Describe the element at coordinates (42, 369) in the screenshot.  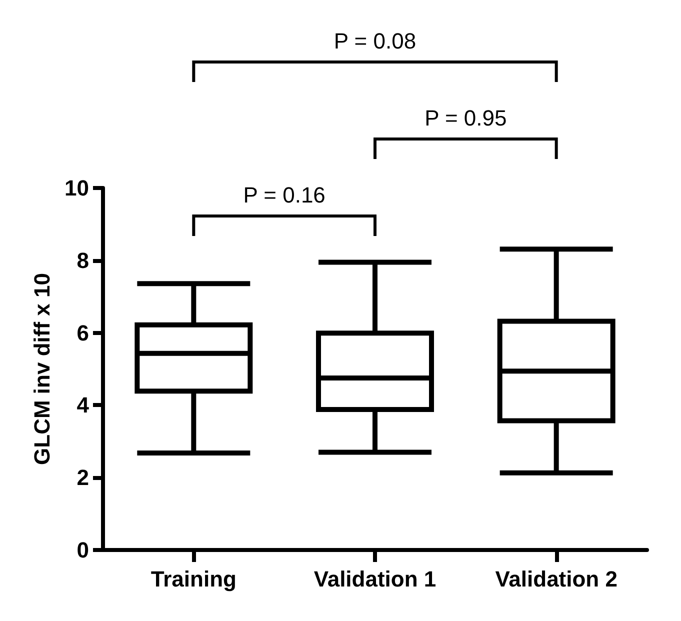
I see `y-axis-title: GLCM inv diff x 10` at that location.